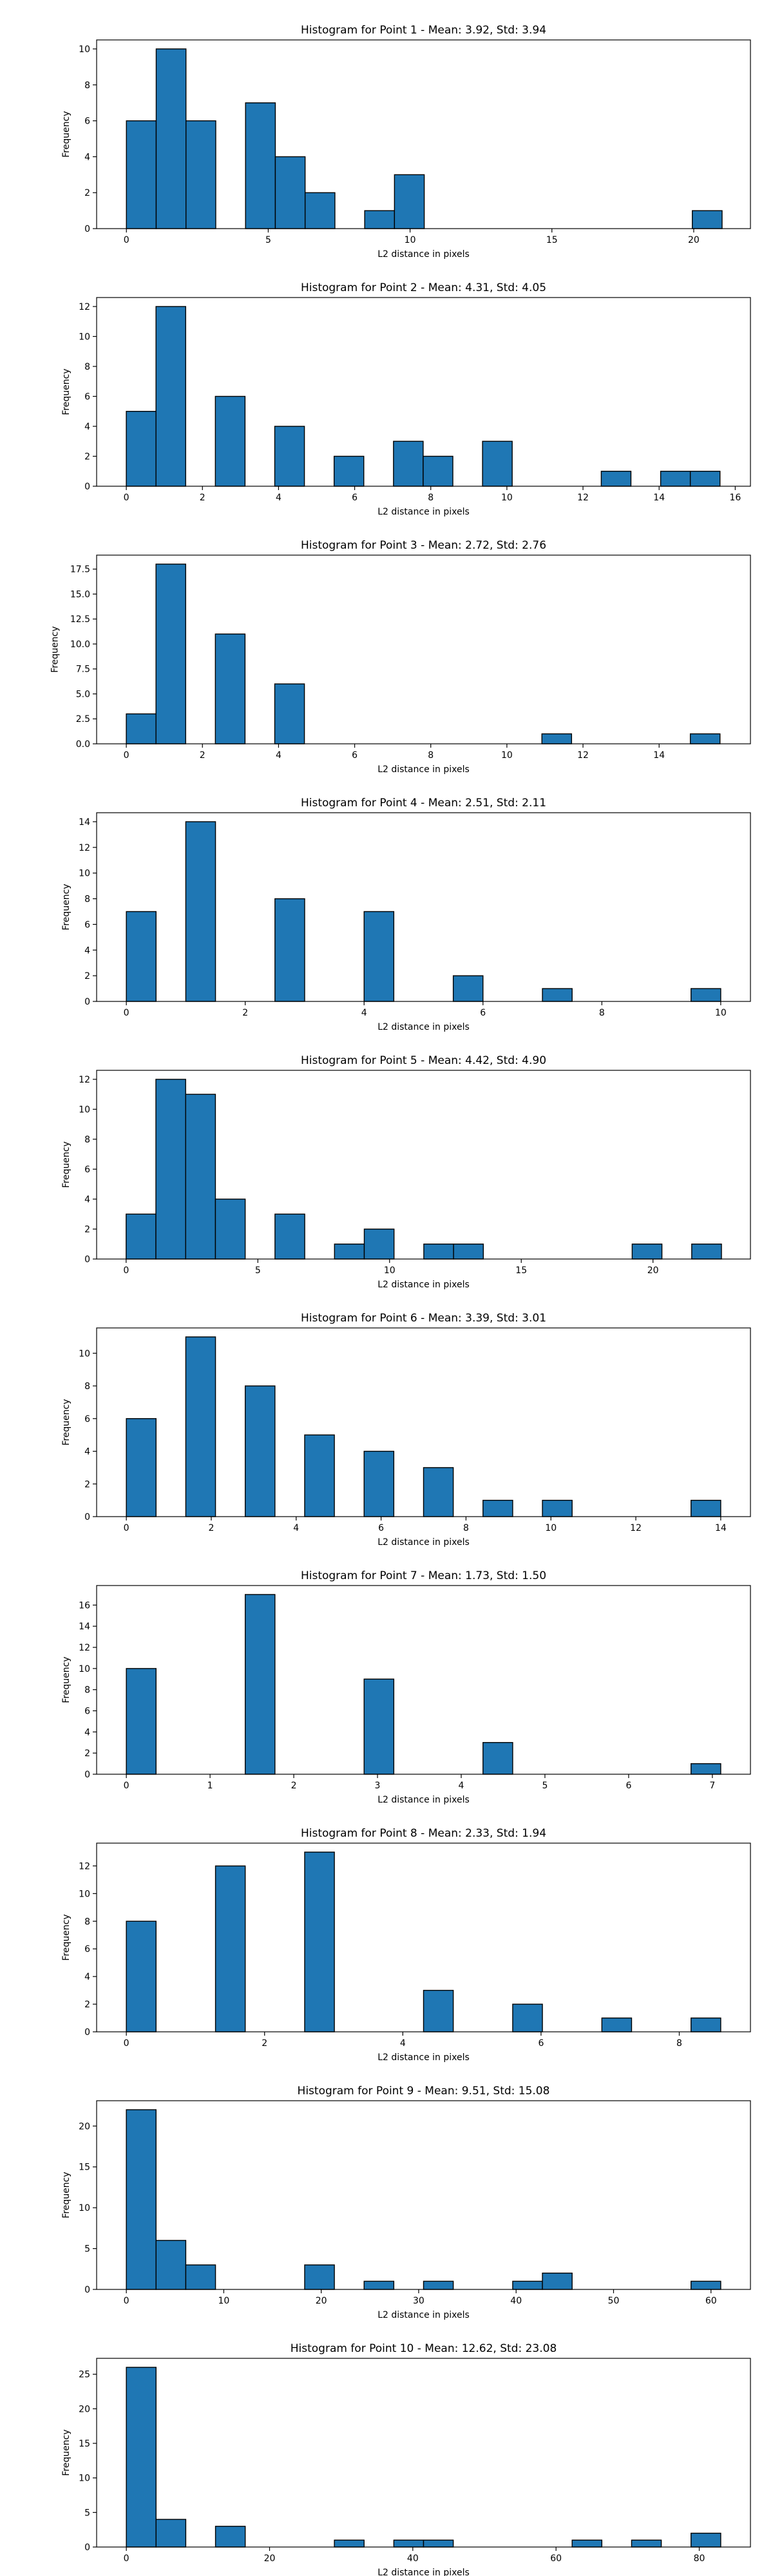  I want to click on y-axis: 0 2 4 6 8 10 12 Frequency, so click(79, 1170).